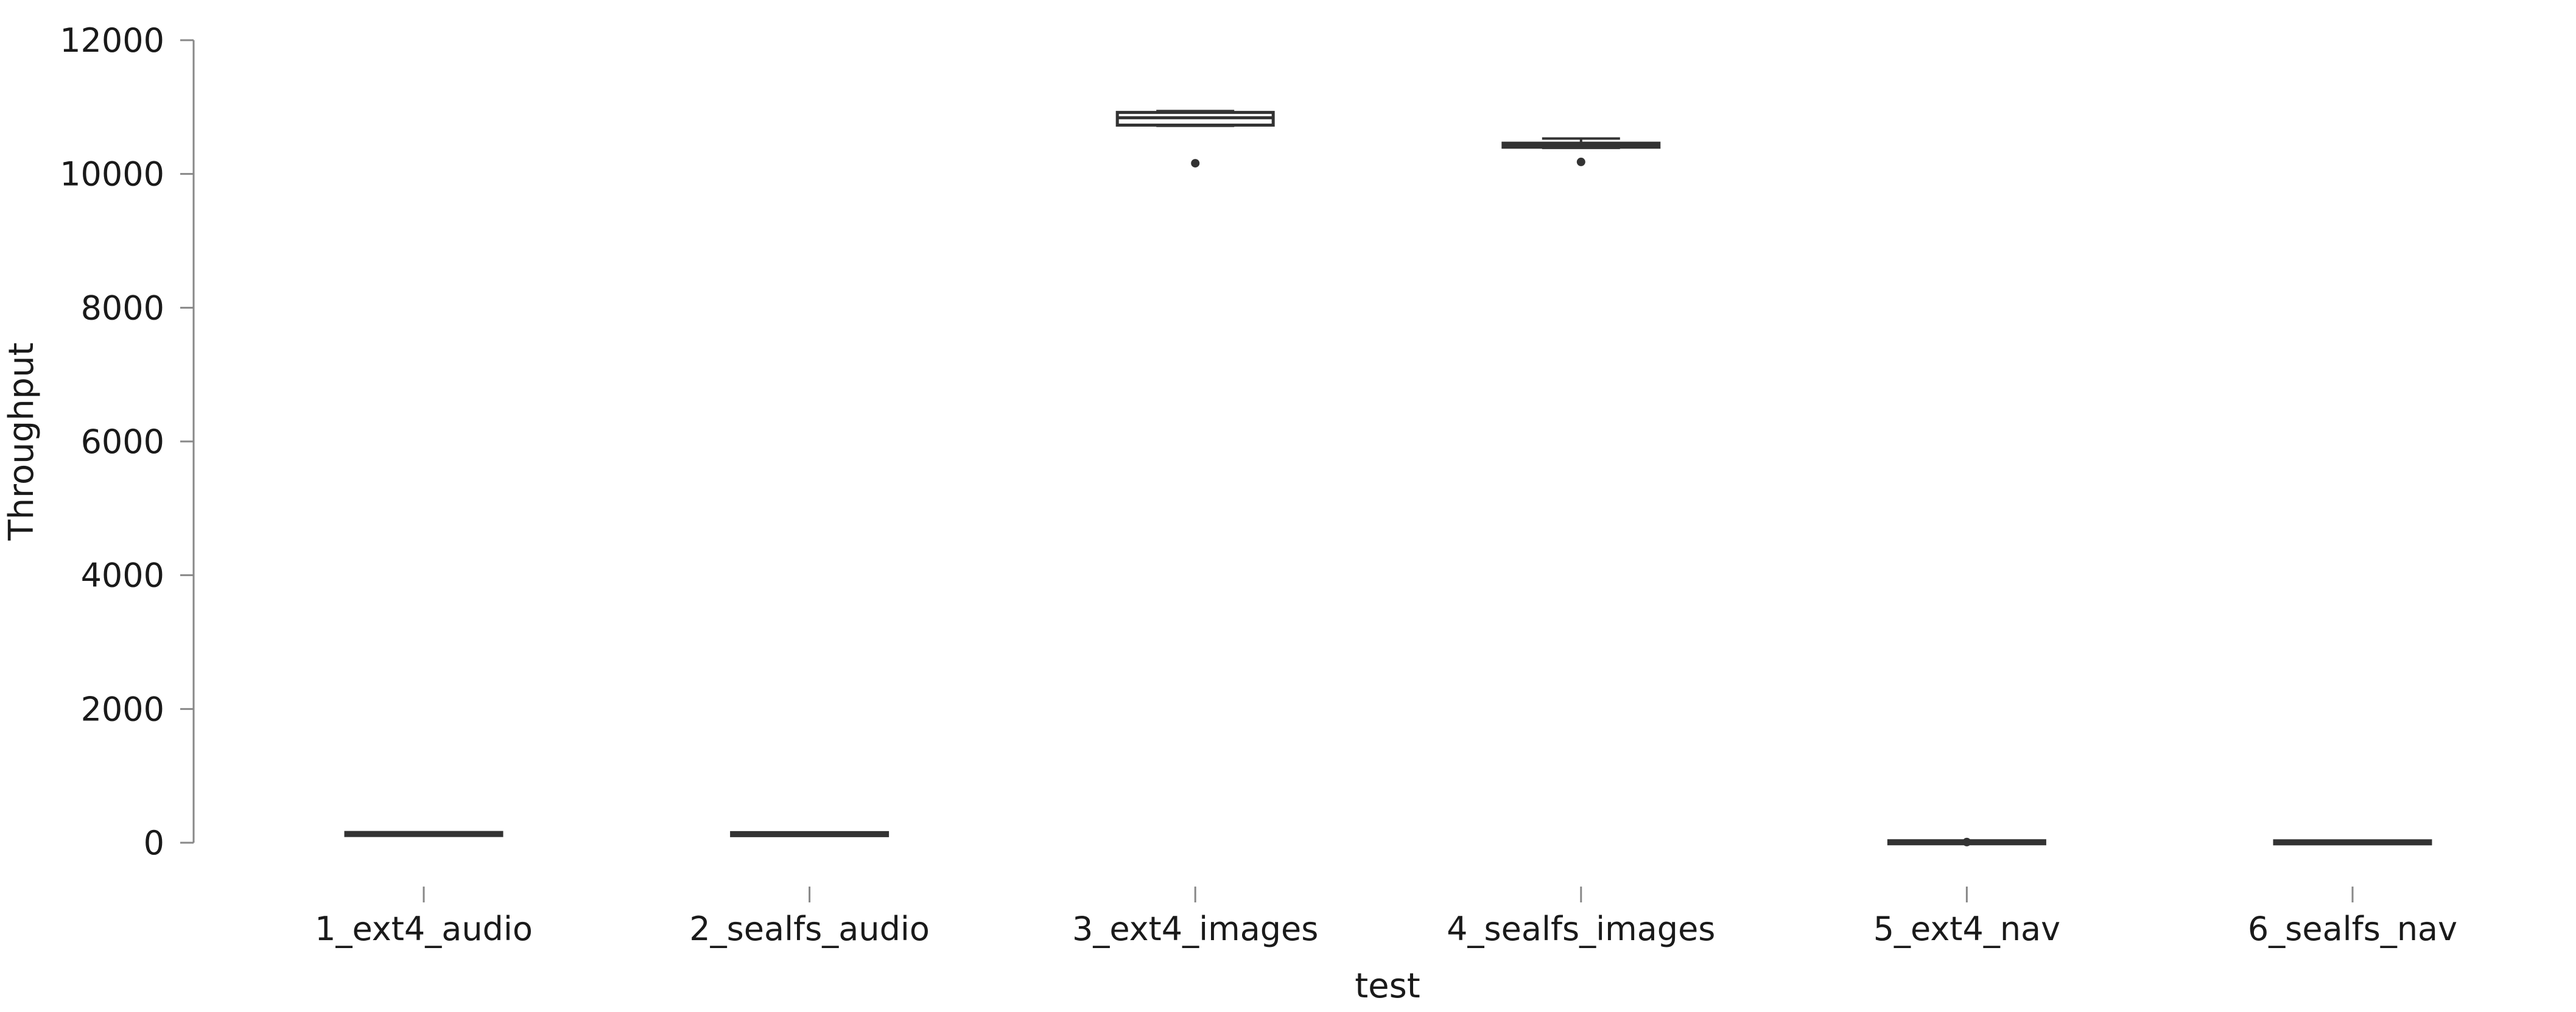 Image resolution: width=2576 pixels, height=1012 pixels. I want to click on y-tick-label: 4000, so click(122, 576).